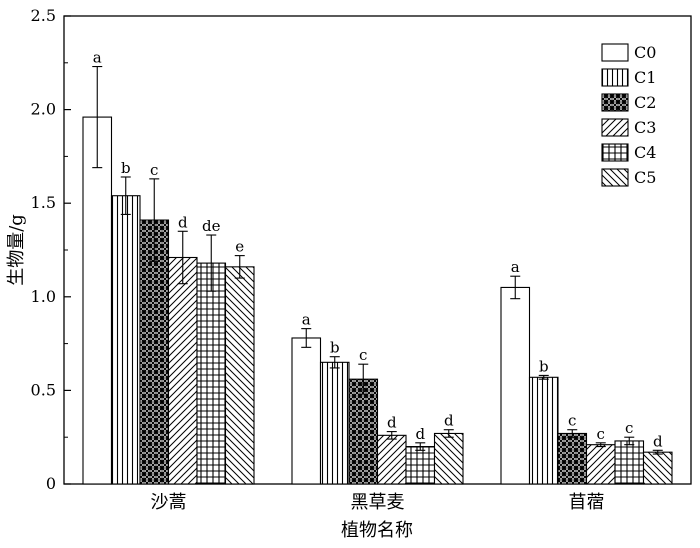 Image resolution: width=700 pixels, height=548 pixels. Describe the element at coordinates (378, 502) in the screenshot. I see `x-tick-label: 黑草麦` at that location.